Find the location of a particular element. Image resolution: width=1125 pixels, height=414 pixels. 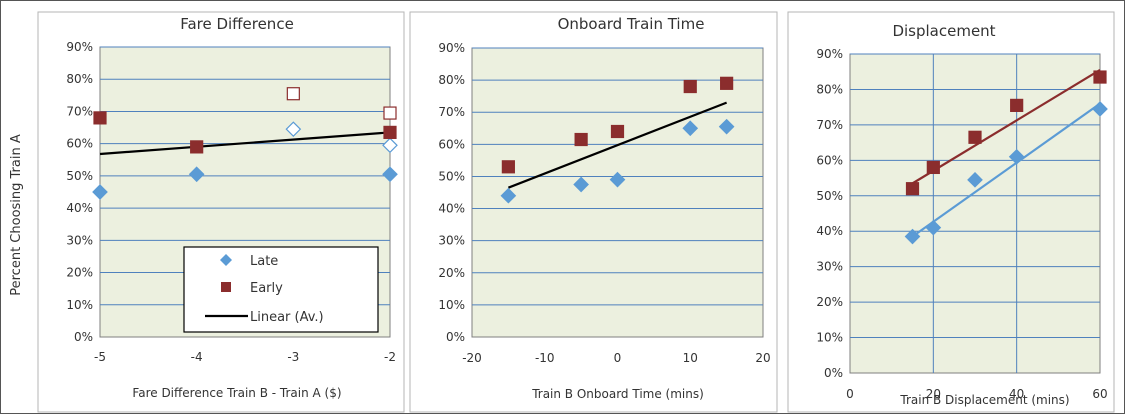

legend-late-marker is located at coordinates (226, 260).